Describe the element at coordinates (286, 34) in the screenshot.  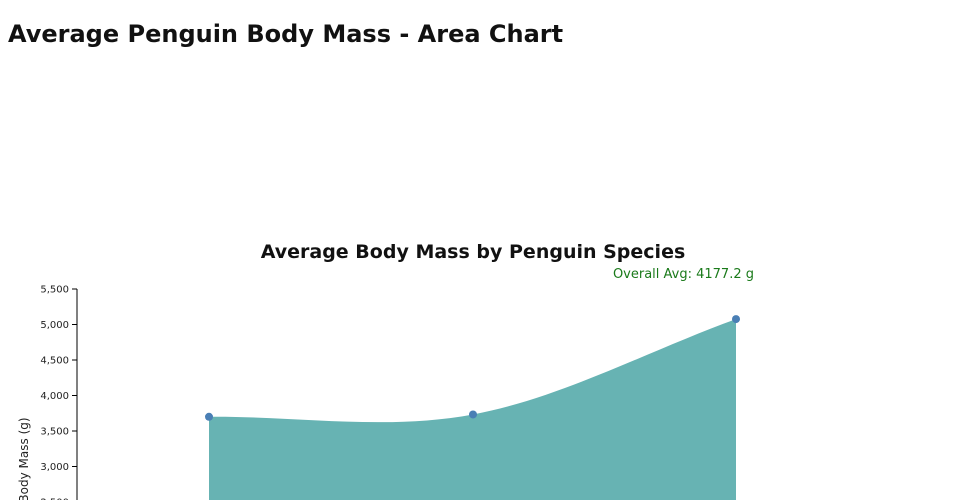
I see `page-title: Average Penguin Body Mass - Area Chart` at that location.